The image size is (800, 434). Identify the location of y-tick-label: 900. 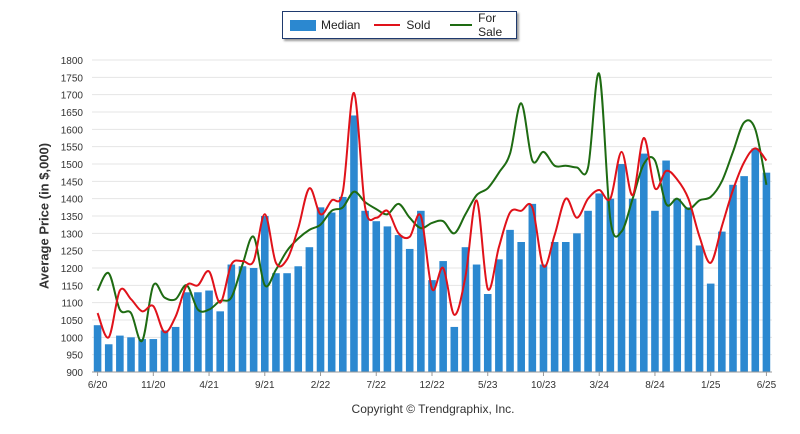
(74, 373).